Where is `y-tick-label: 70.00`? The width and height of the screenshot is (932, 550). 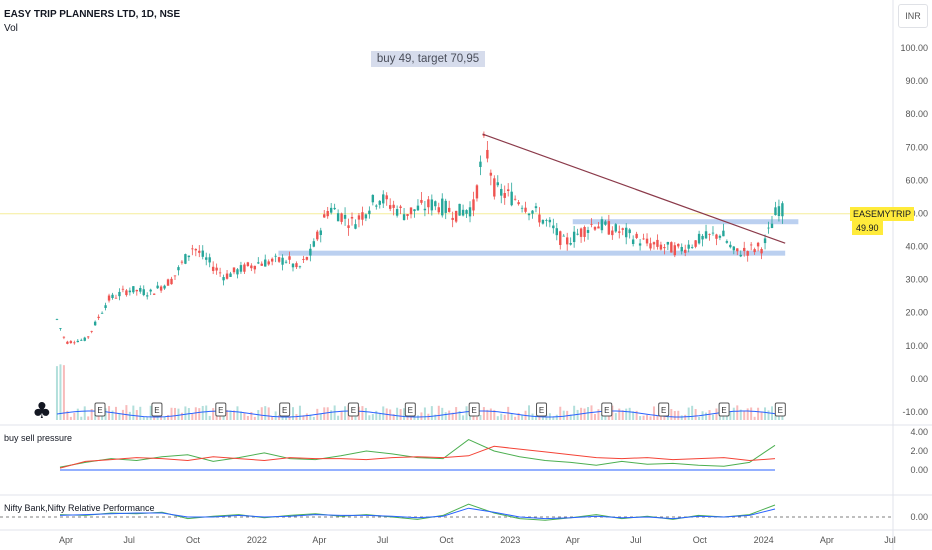
y-tick-label: 70.00 is located at coordinates (916, 147).